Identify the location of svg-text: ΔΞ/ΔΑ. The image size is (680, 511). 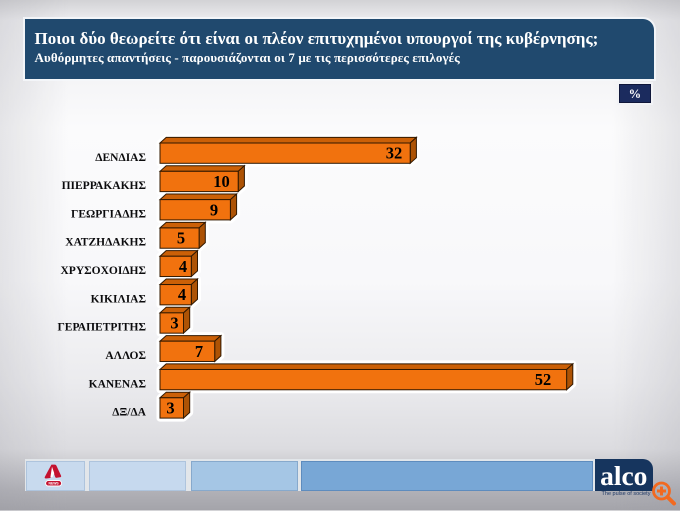
(129, 413).